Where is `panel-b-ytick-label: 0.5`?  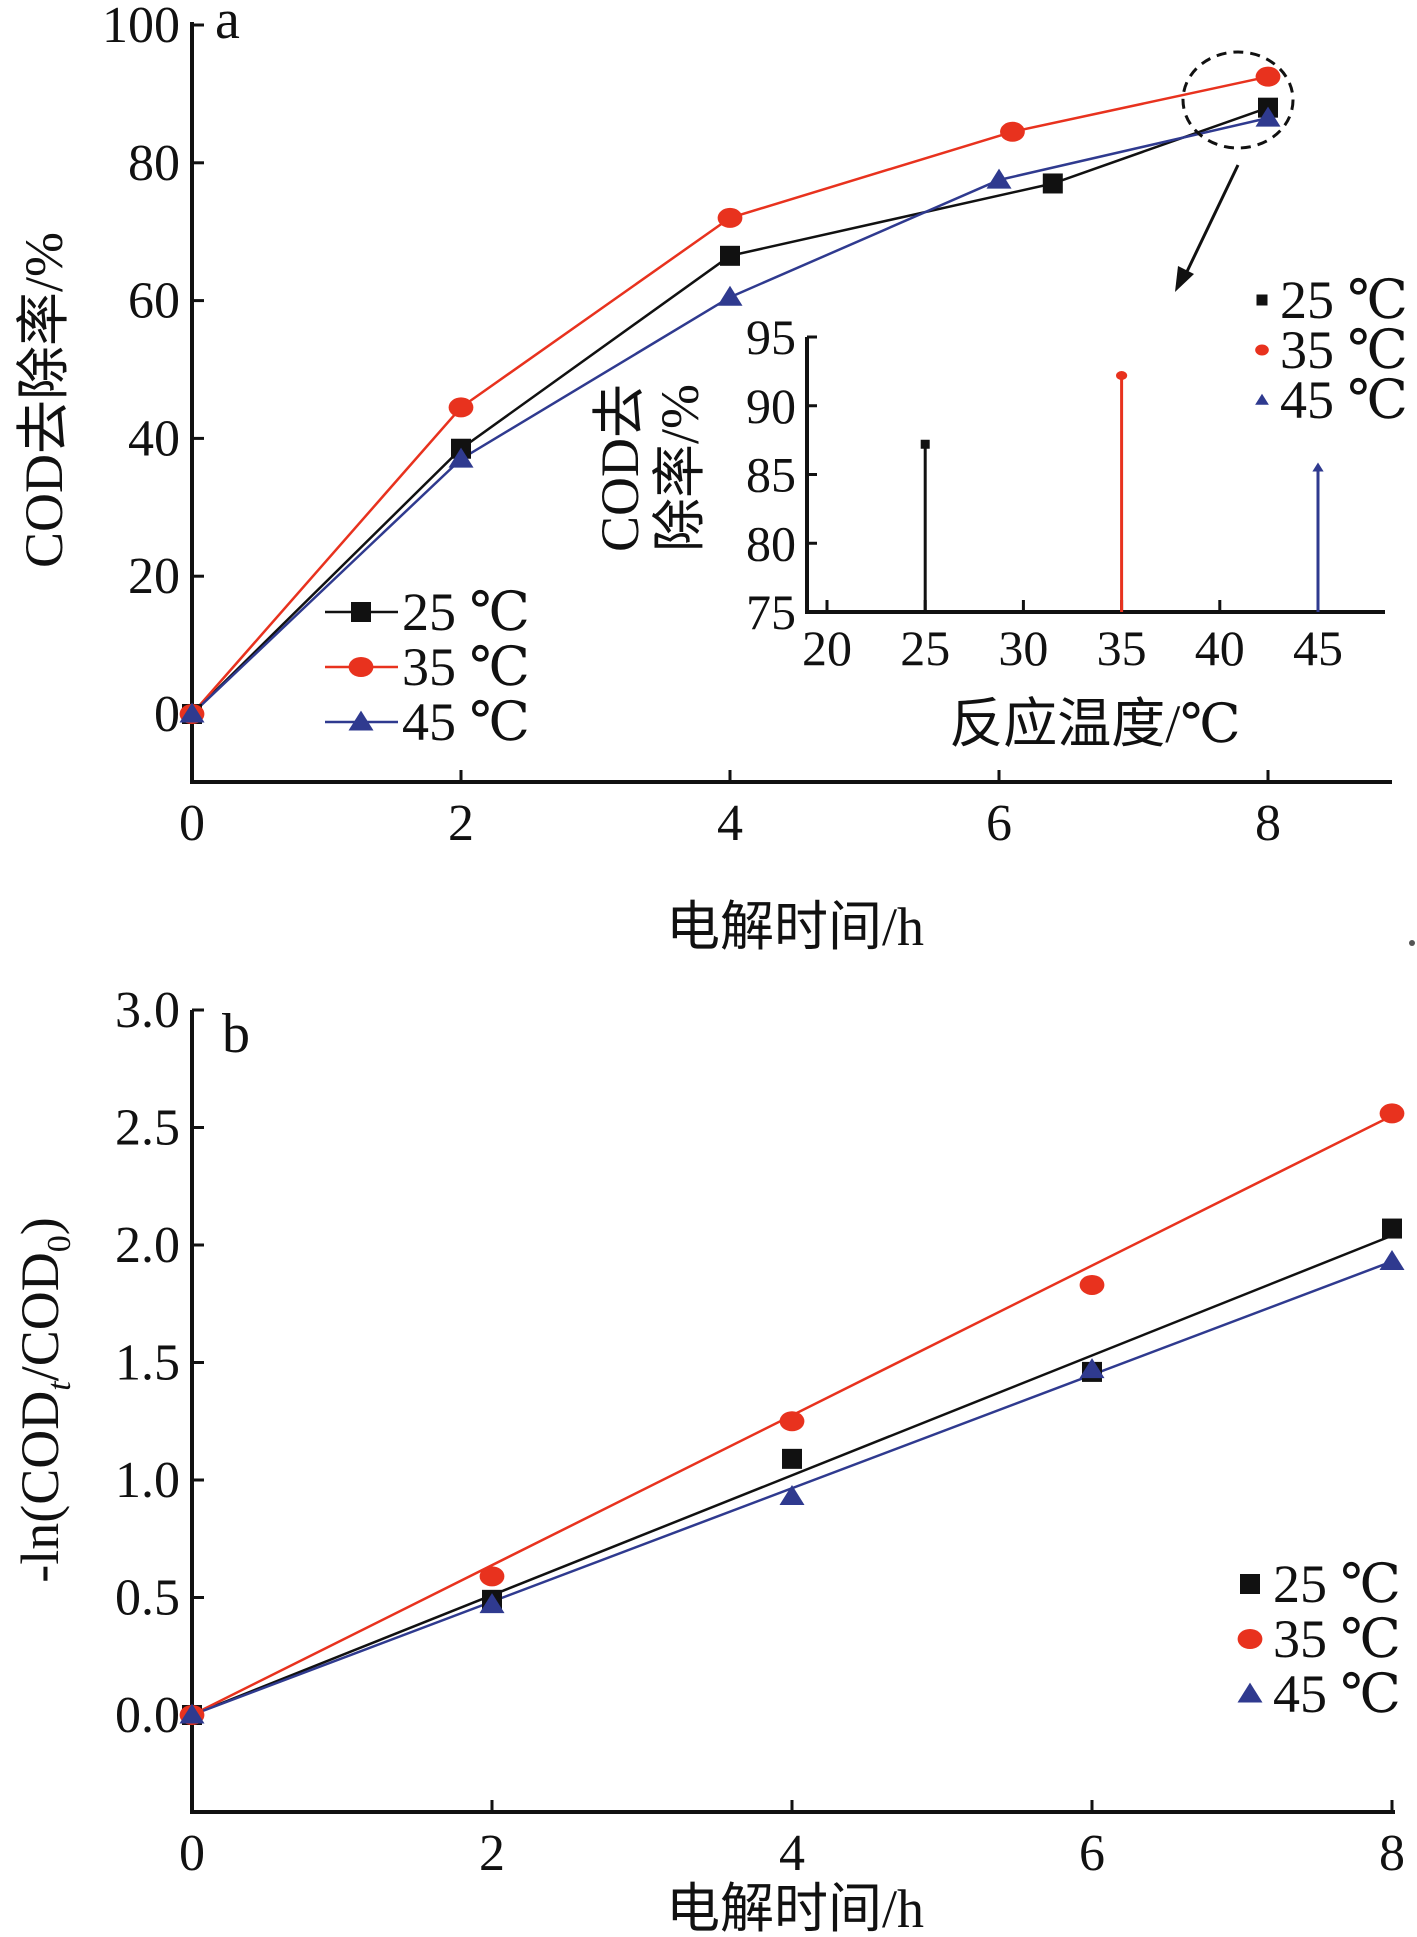
panel-b-ytick-label: 0.5 is located at coordinates (147, 1598).